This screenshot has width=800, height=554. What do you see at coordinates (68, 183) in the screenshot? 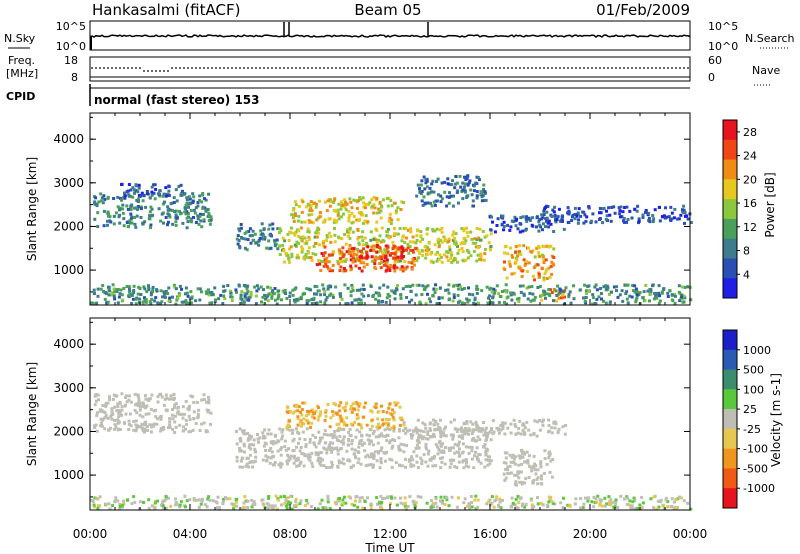
I see `y-tick-label: 3000` at bounding box center [68, 183].